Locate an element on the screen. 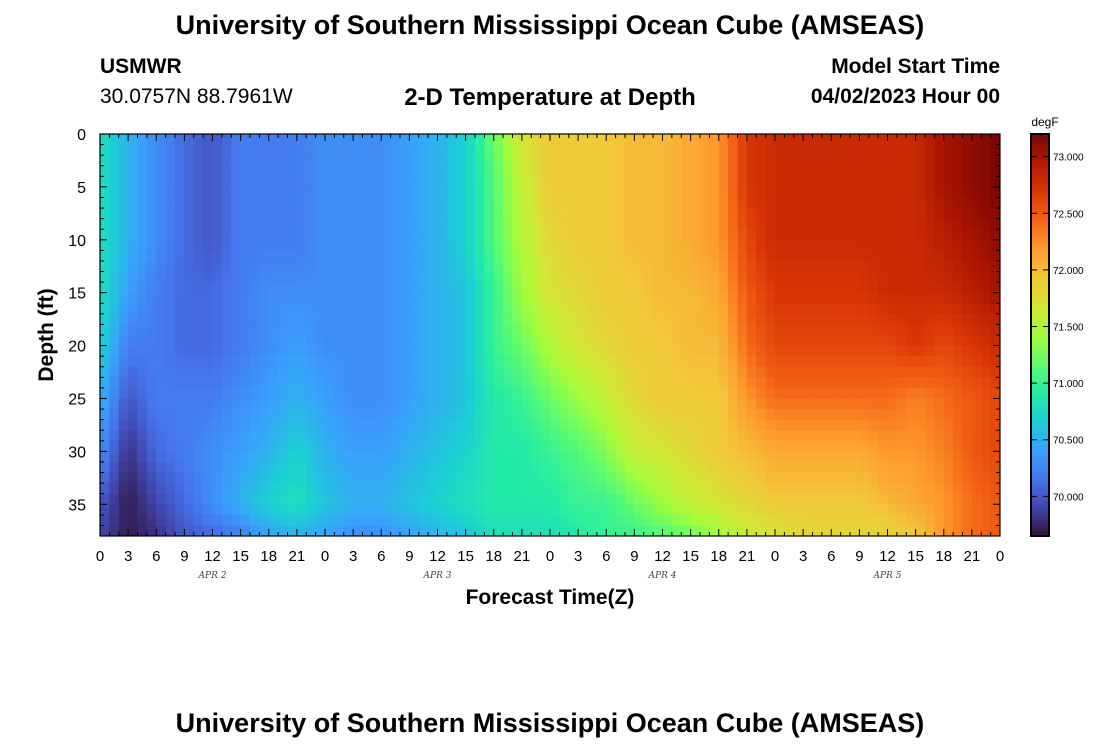 This screenshot has height=750, width=1100. x-tick-label: 6 is located at coordinates (606, 556).